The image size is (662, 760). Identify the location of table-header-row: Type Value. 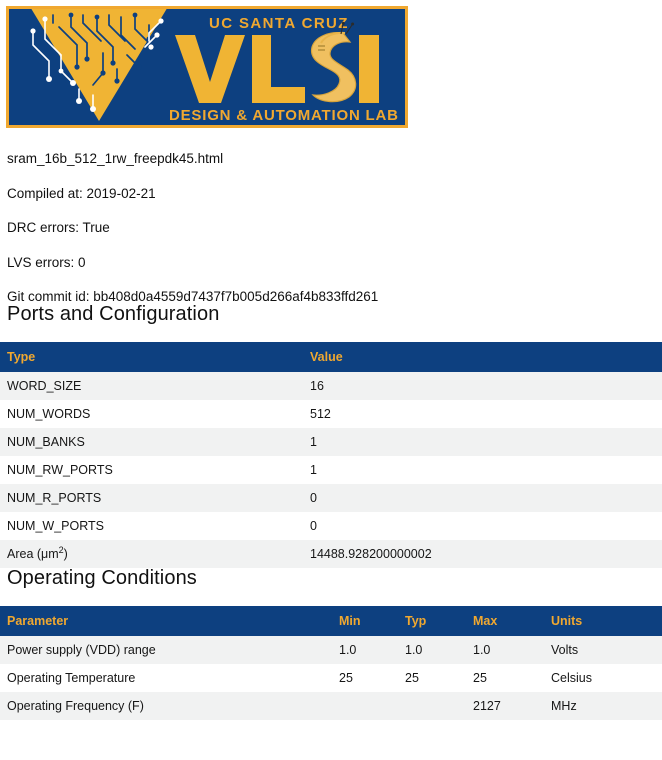
(331, 356).